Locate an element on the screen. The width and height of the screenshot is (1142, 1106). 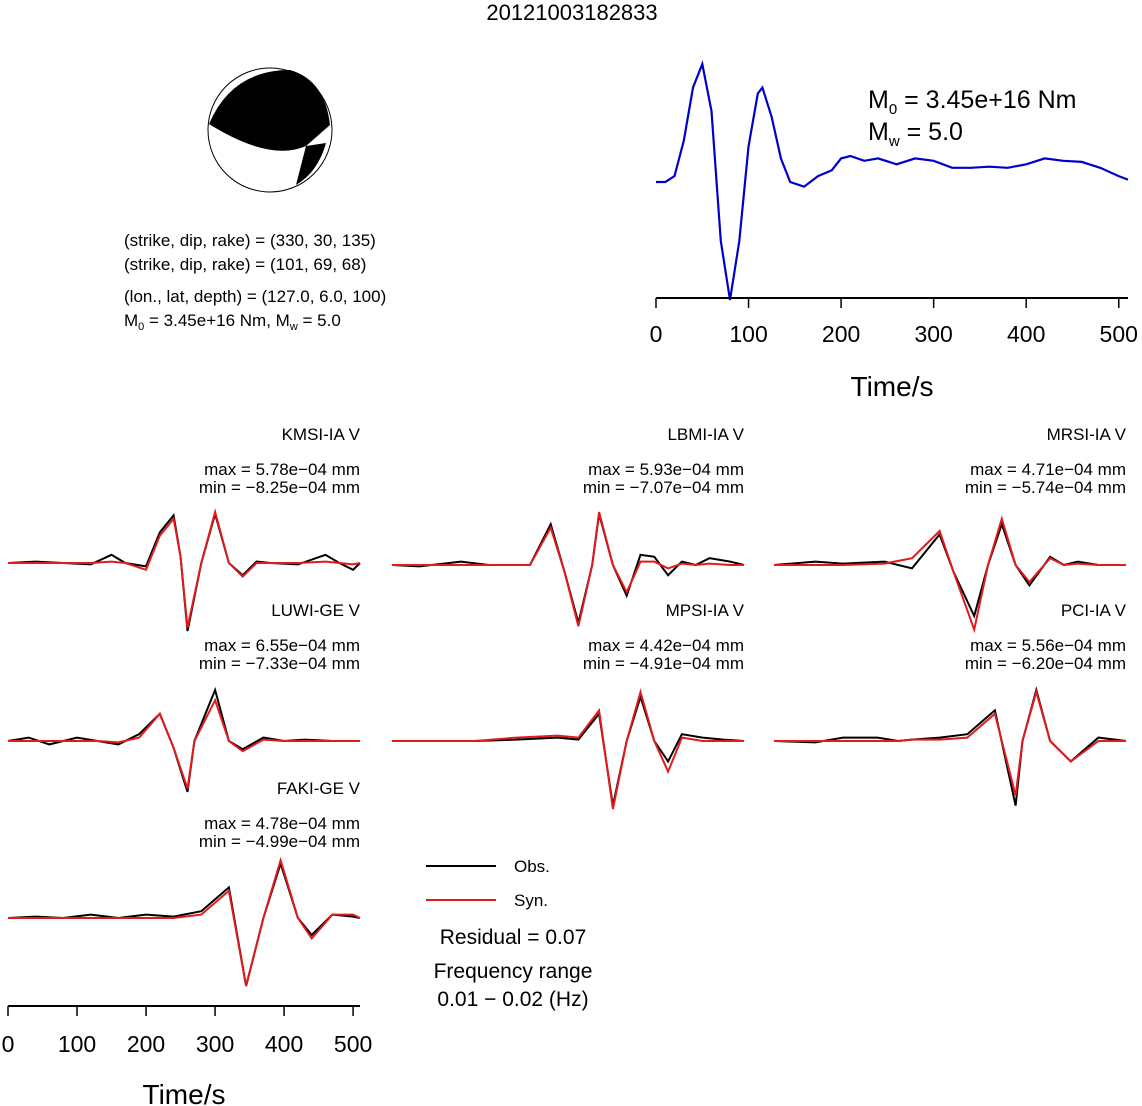
focal-mechanism-beachball is located at coordinates (270, 130).